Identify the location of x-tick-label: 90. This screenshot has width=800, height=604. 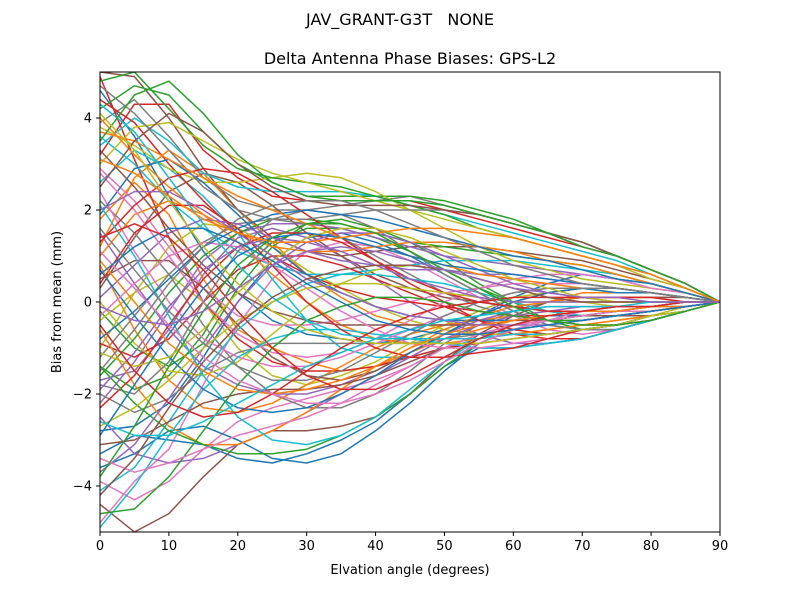
(720, 546).